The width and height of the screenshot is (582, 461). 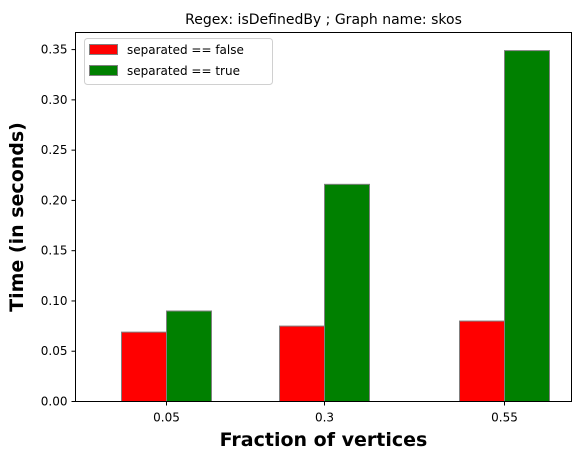 What do you see at coordinates (324, 418) in the screenshot?
I see `x-tick-label: 0.3` at bounding box center [324, 418].